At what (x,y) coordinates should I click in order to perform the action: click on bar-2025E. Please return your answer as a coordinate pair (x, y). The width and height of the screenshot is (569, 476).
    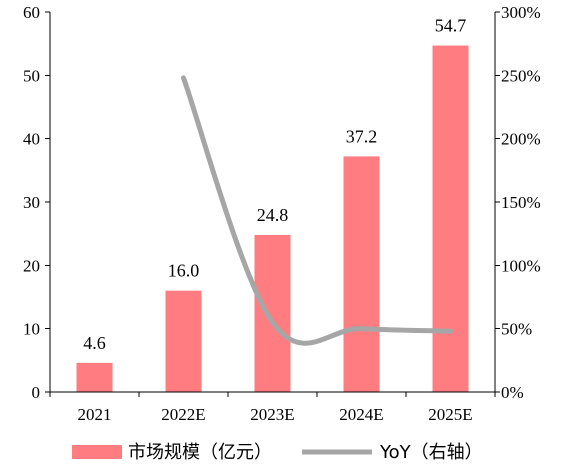
    Looking at the image, I should click on (450, 219).